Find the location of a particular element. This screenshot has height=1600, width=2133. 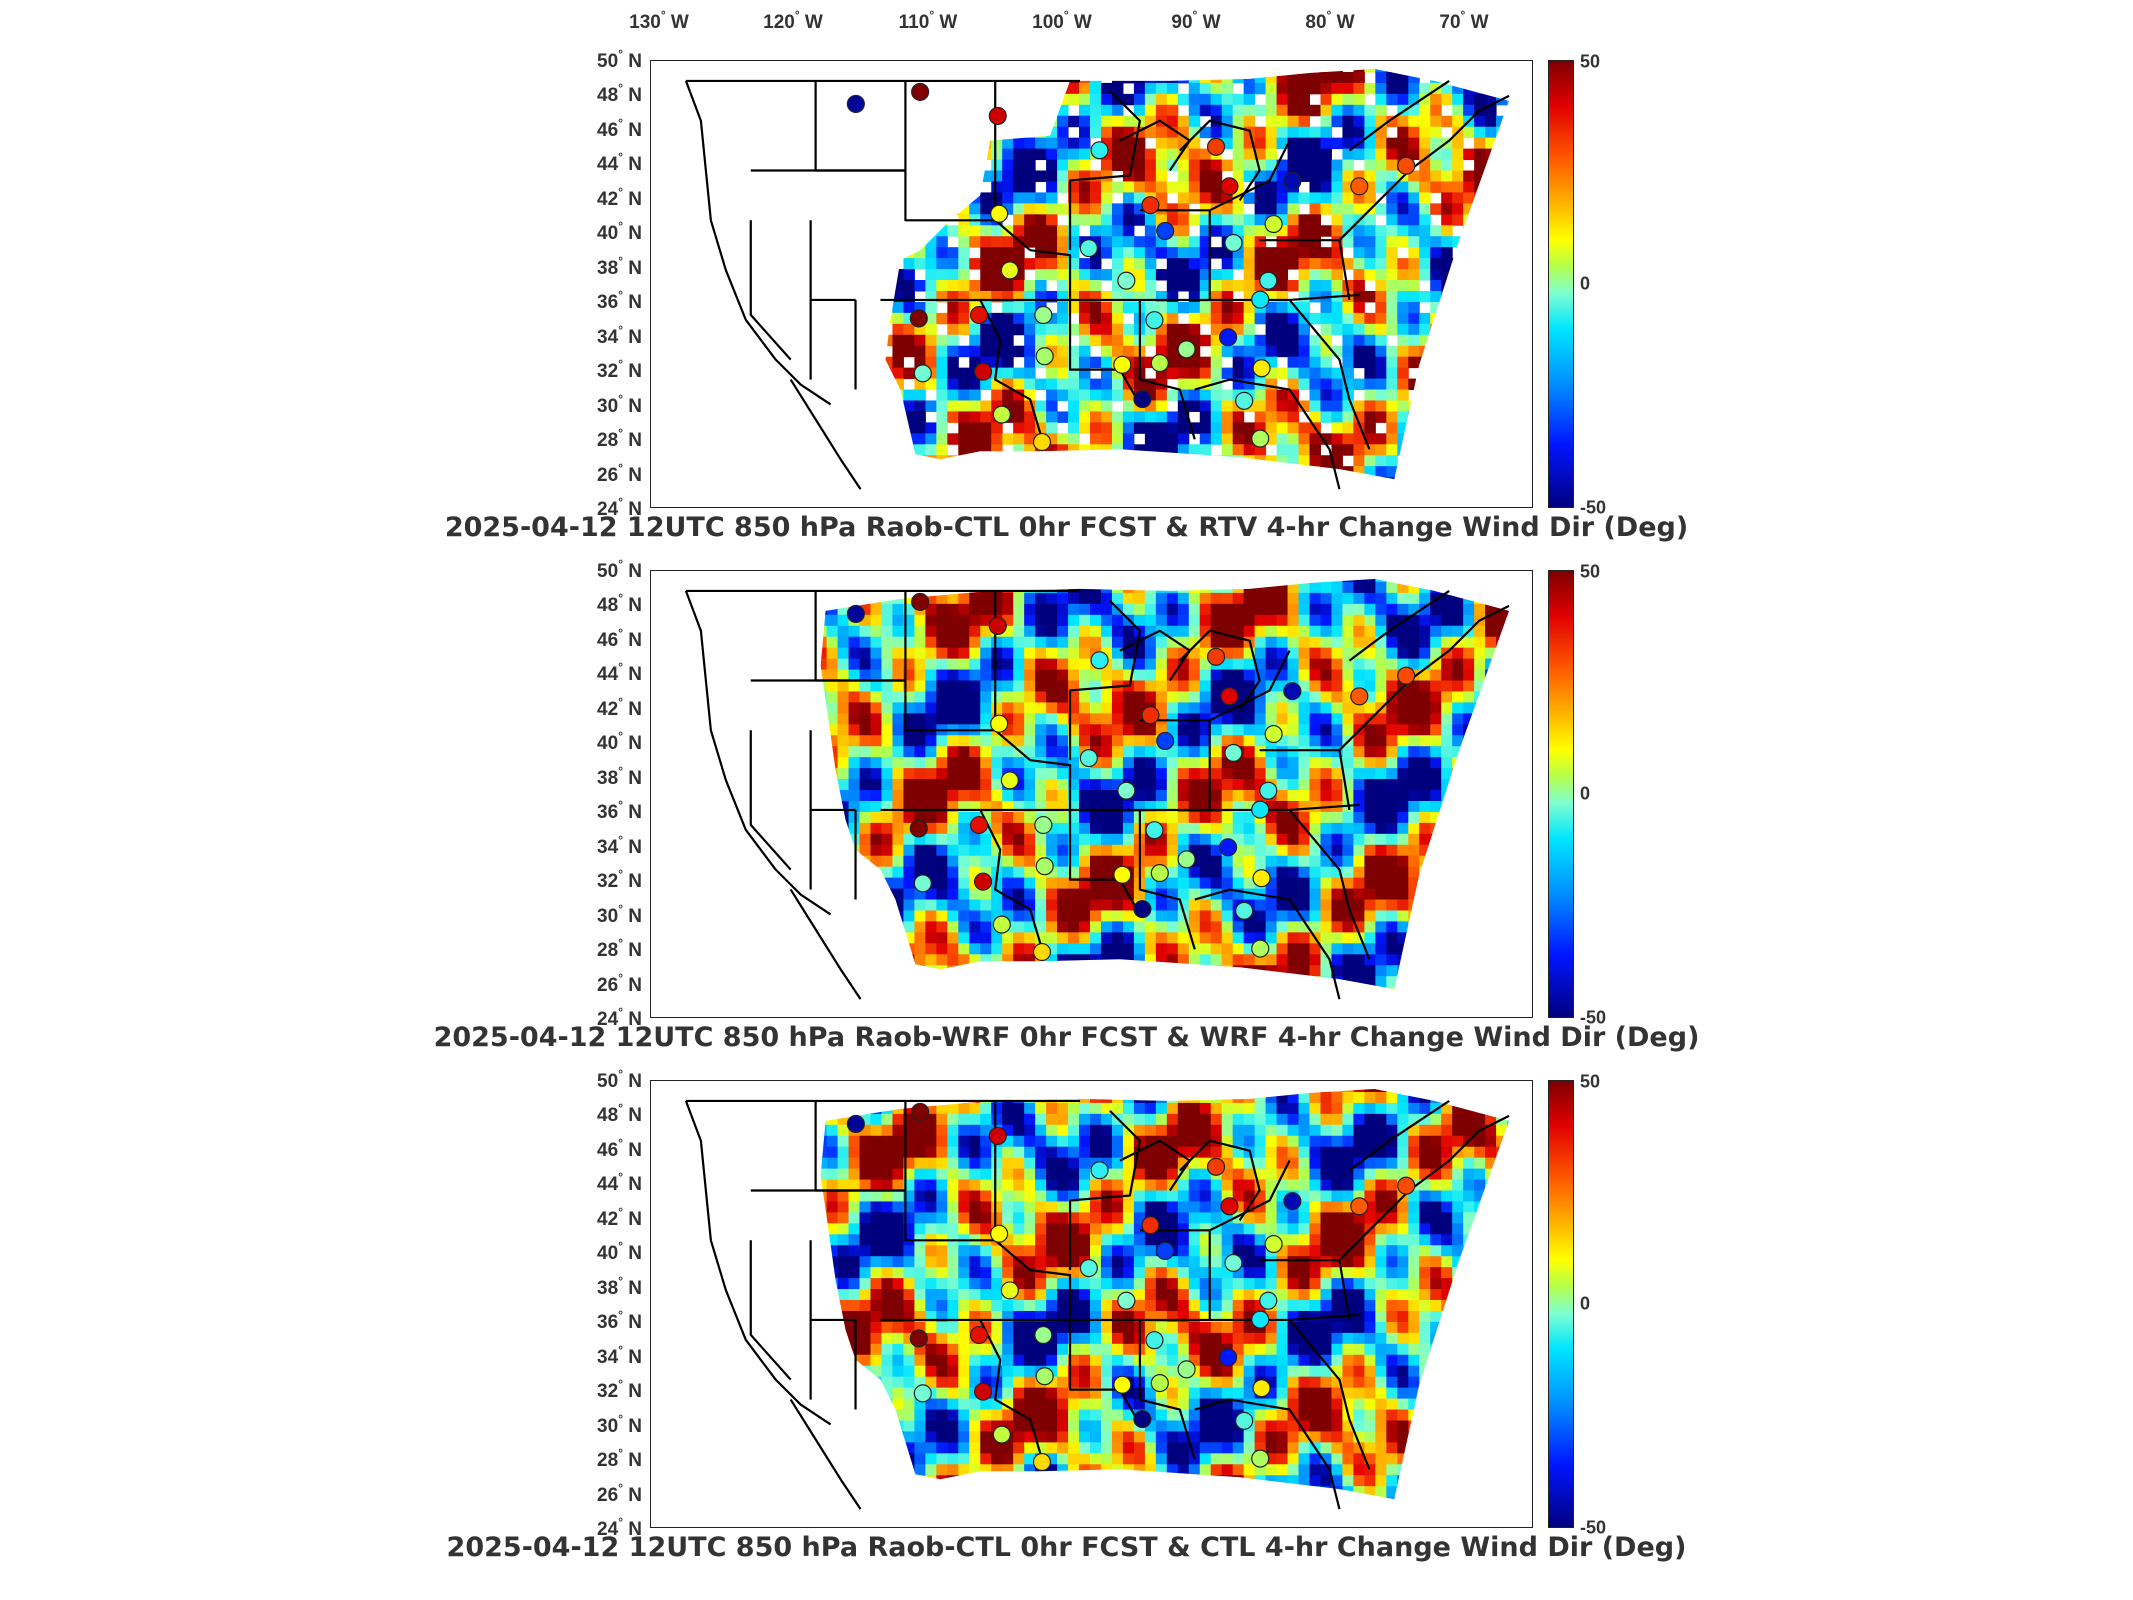

colorbar-min-label: -50 is located at coordinates (1593, 1527).